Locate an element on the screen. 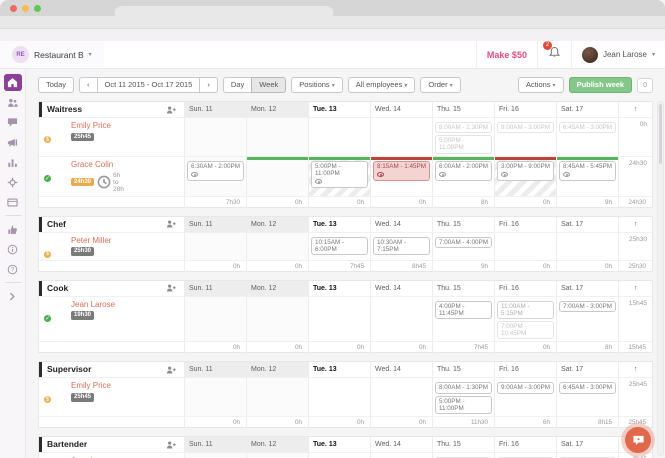 This screenshot has height=458, width=665. sidebar-item-home is located at coordinates (12, 82).